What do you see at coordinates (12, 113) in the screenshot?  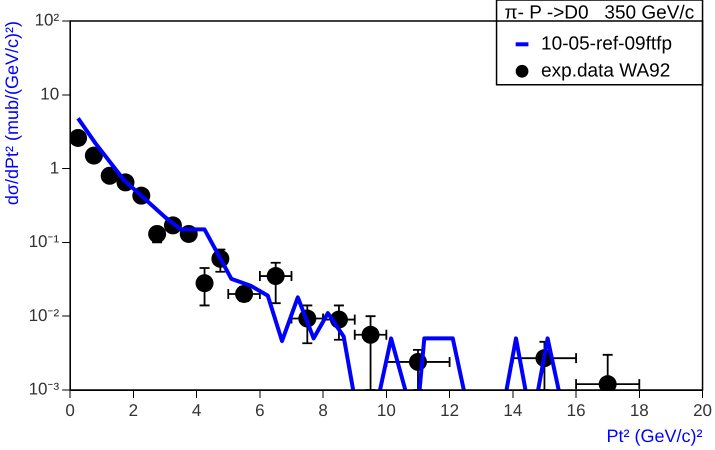 I see `y-axis-title: dσ/dPt² (mub/(GeV/c)²)` at bounding box center [12, 113].